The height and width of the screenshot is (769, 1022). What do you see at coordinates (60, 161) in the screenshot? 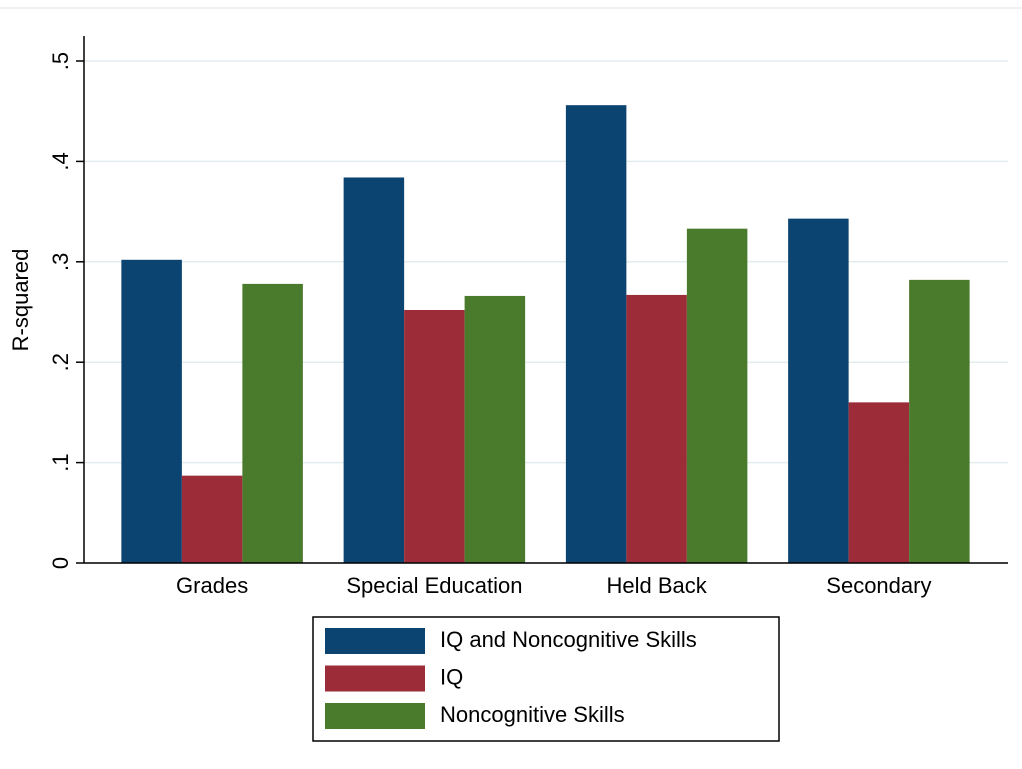
I see `y-tick-label: .4` at bounding box center [60, 161].